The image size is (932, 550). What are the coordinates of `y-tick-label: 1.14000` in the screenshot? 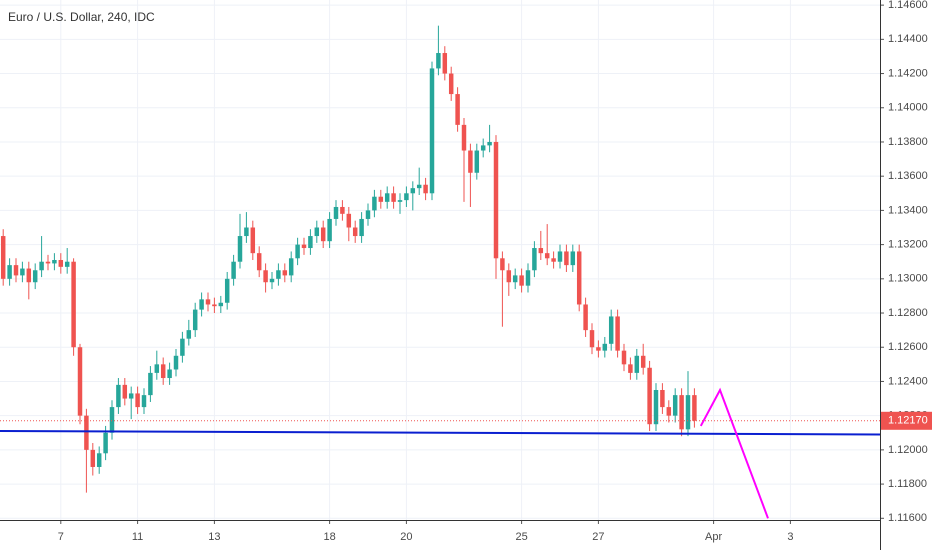 It's located at (908, 108).